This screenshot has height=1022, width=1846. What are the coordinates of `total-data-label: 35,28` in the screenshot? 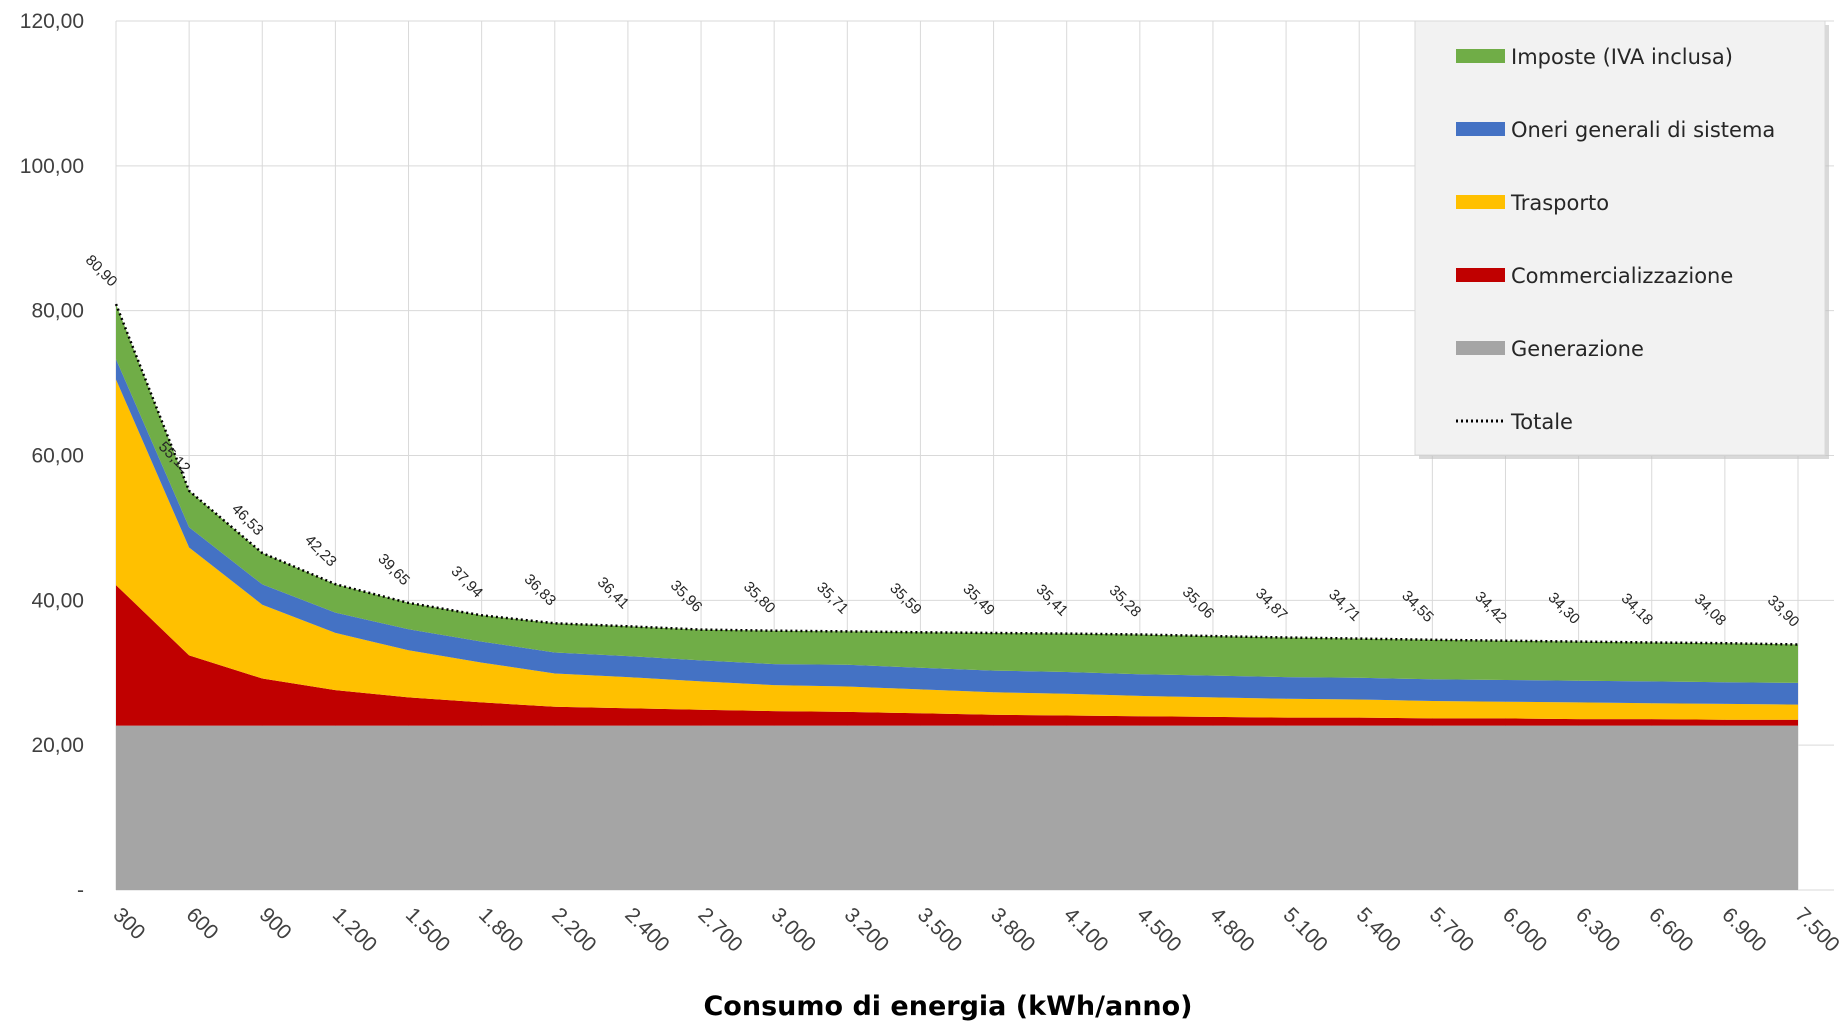 It's located at (1125, 601).